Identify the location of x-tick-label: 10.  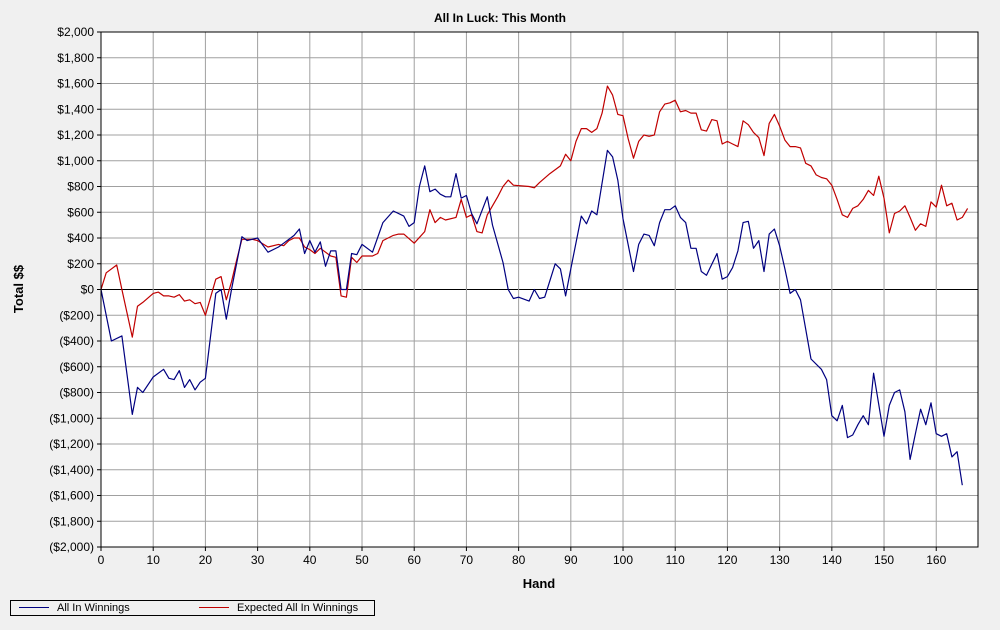
(154, 560).